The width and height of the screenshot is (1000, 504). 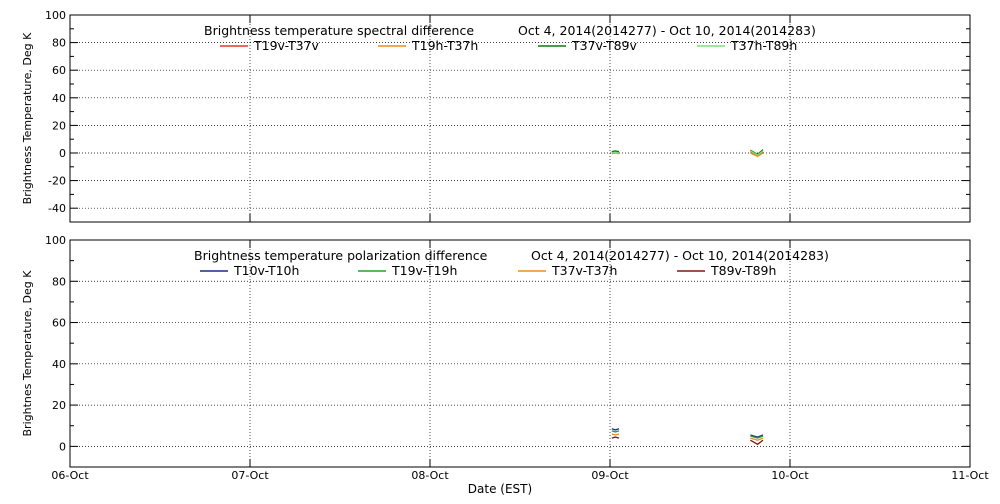 What do you see at coordinates (27, 353) in the screenshot?
I see `y-axis-label: Brightnes Temperature, Deg K` at bounding box center [27, 353].